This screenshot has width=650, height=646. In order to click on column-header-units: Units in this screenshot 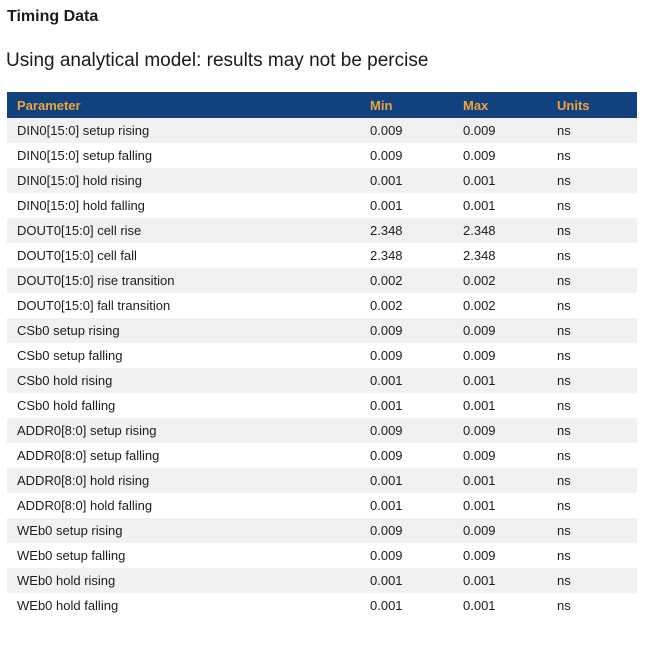, I will do `click(592, 105)`.